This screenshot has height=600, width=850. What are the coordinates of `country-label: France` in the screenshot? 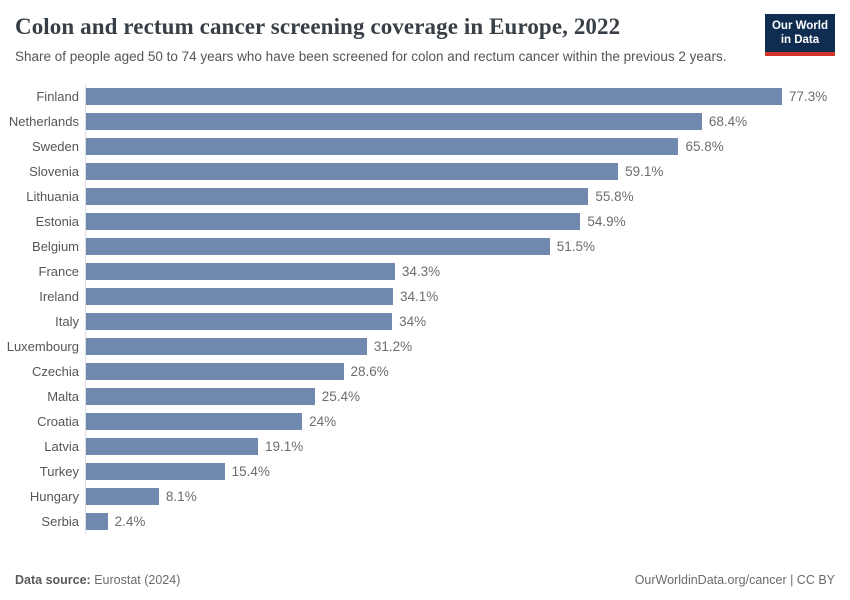 It's located at (58, 272).